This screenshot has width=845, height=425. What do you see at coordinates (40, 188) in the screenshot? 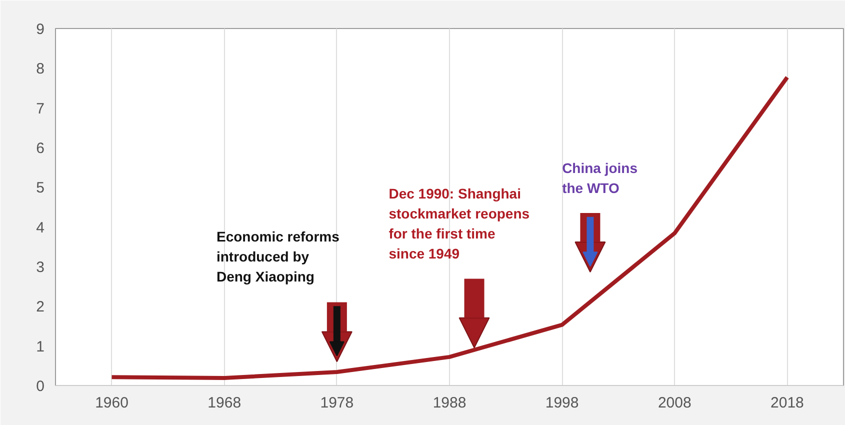
I see `y-tick-label: 5` at bounding box center [40, 188].